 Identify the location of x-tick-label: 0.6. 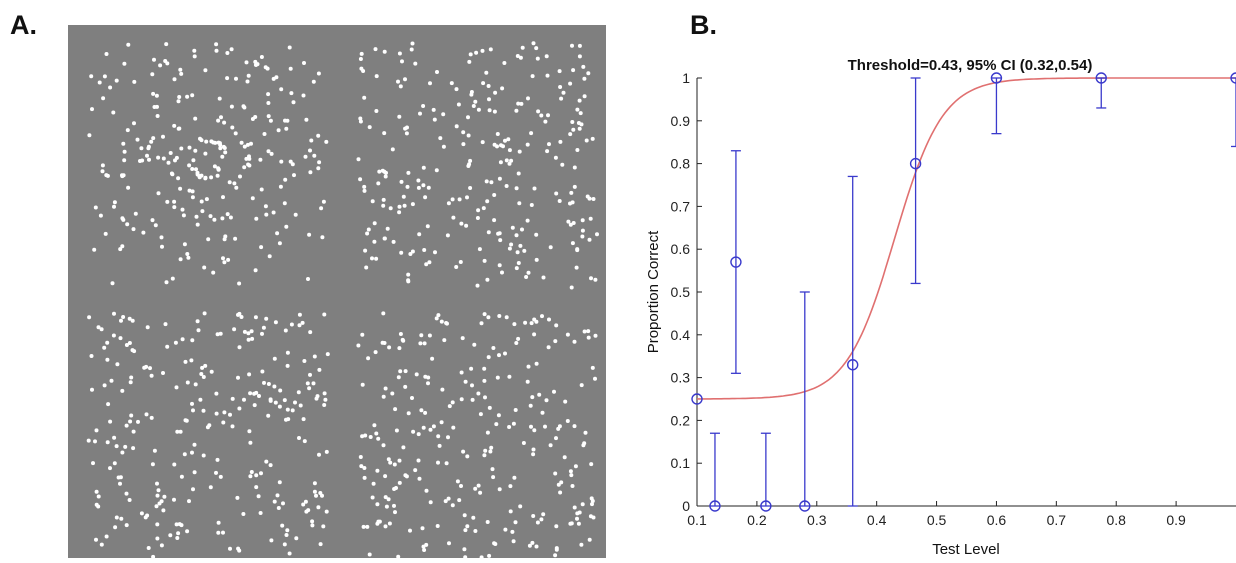
(997, 520).